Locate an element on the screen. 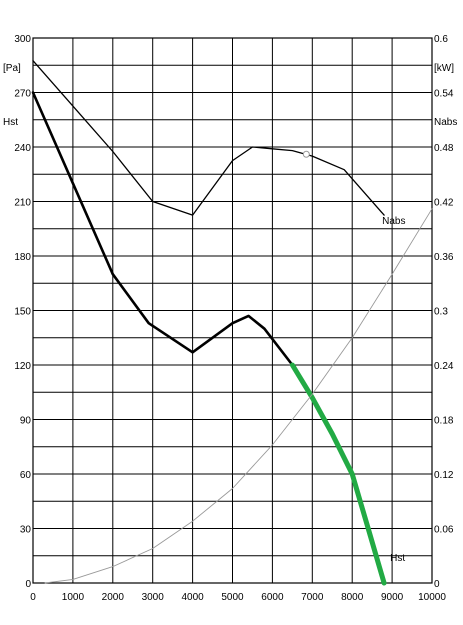 This screenshot has width=463, height=625. y-left-tick-label: 120 is located at coordinates (22, 366).